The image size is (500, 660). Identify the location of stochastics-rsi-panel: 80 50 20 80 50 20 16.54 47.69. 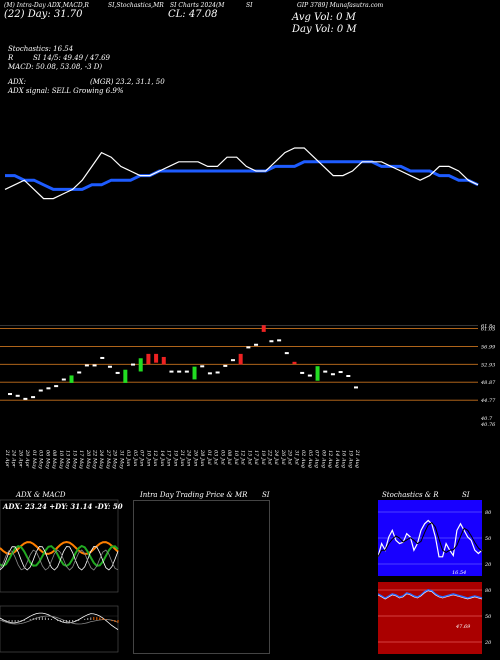
(435, 577).